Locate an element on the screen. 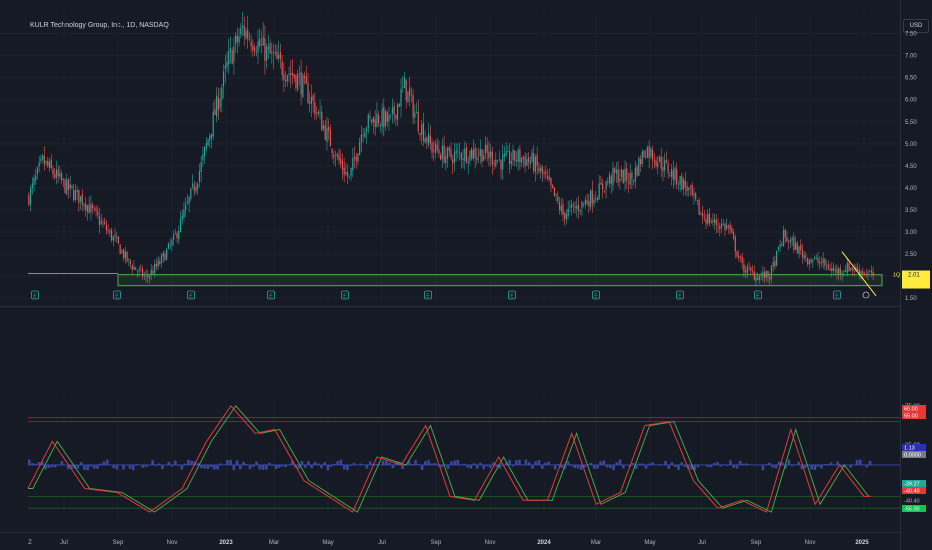 The image size is (932, 550). time-axis-label: Mar is located at coordinates (274, 543).